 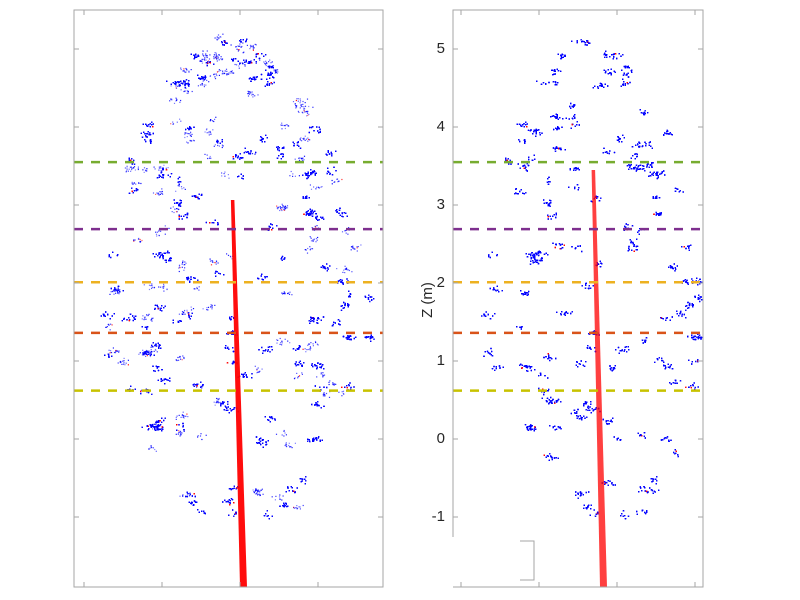 What do you see at coordinates (427, 300) in the screenshot?
I see `right-y-axis-label: Z (m)` at bounding box center [427, 300].